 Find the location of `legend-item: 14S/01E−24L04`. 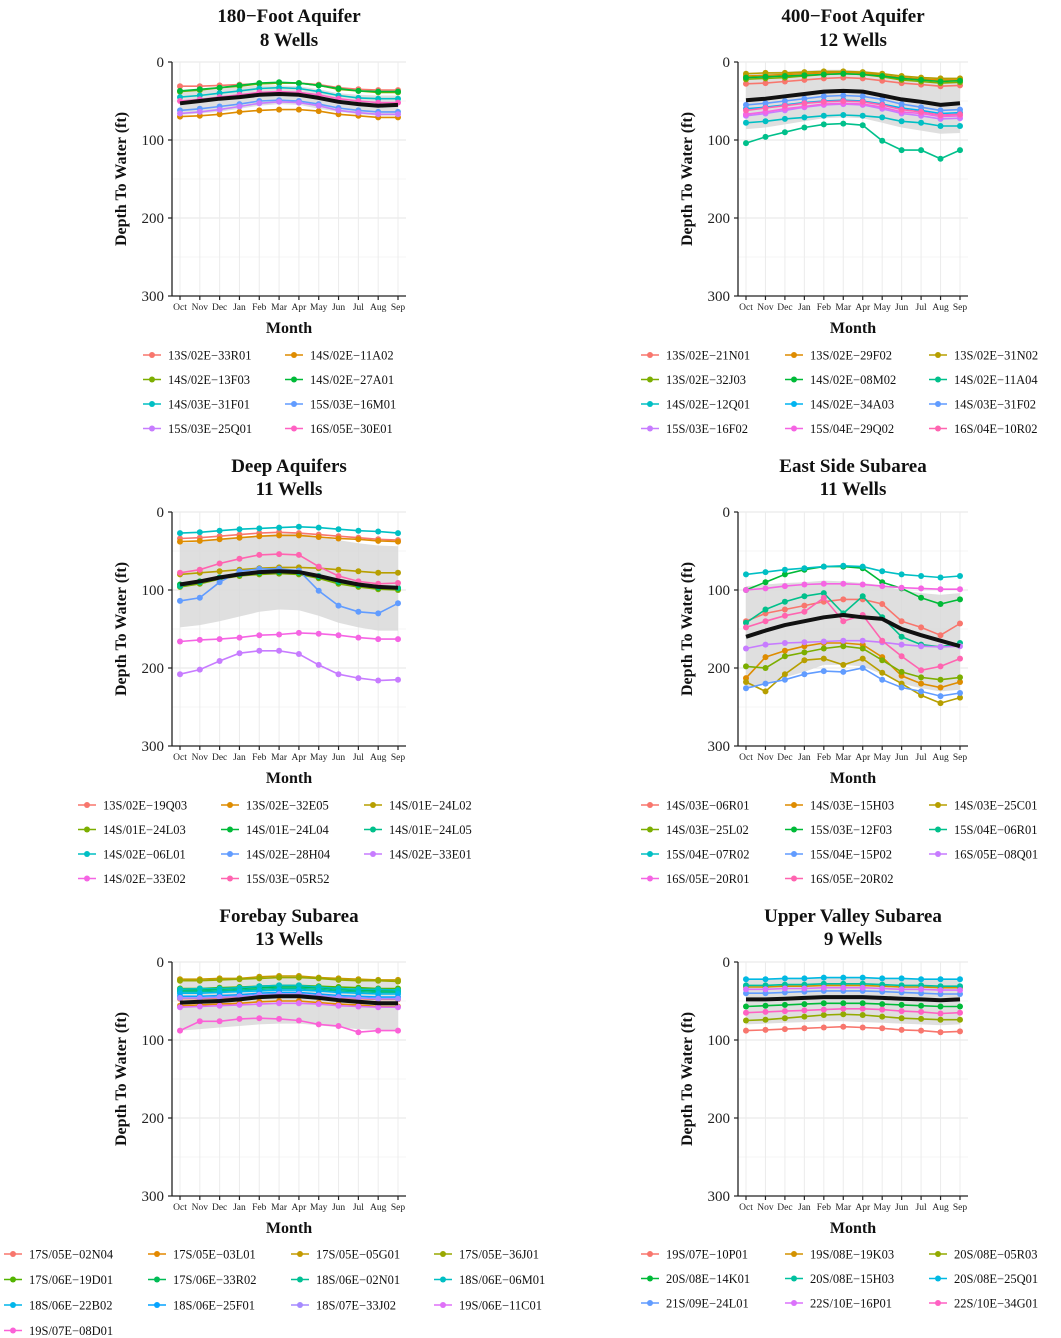

legend-item: 14S/01E−24L04 is located at coordinates (275, 830).